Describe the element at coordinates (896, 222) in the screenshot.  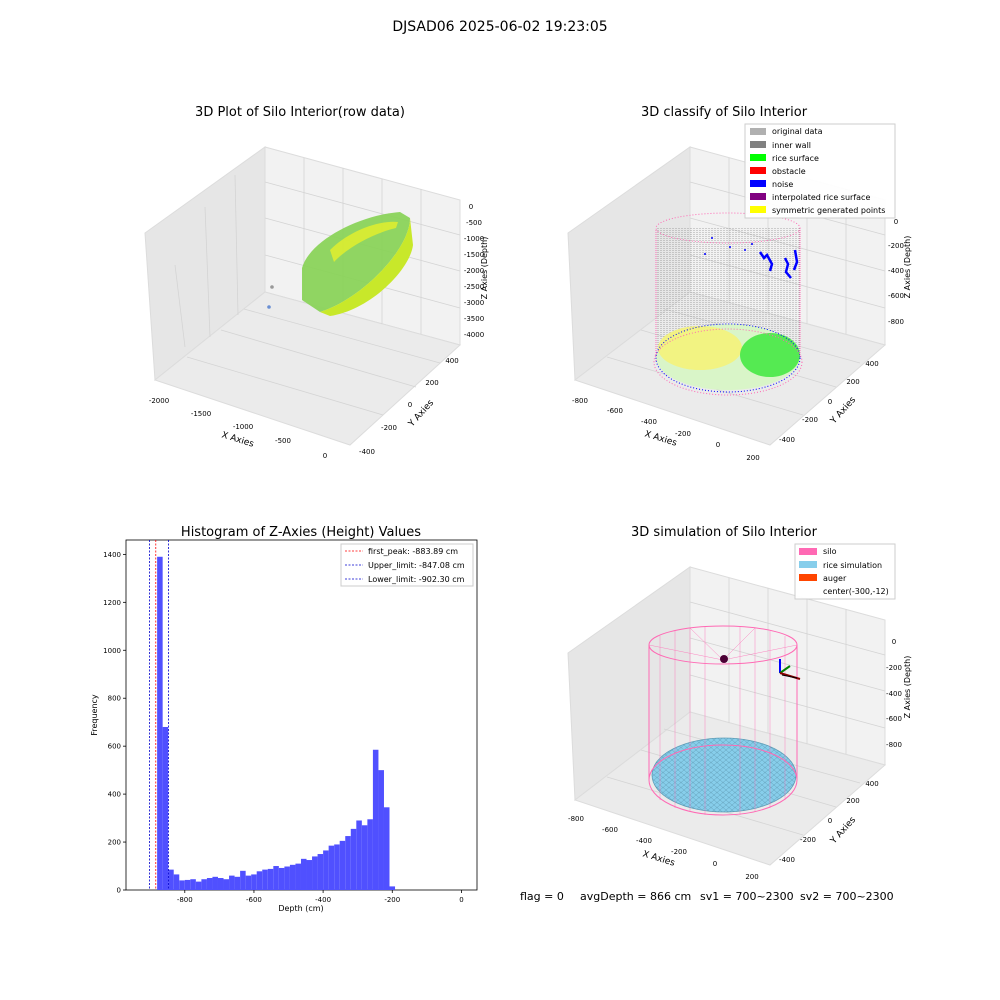
I see `panel2-ztick-0: 0` at that location.